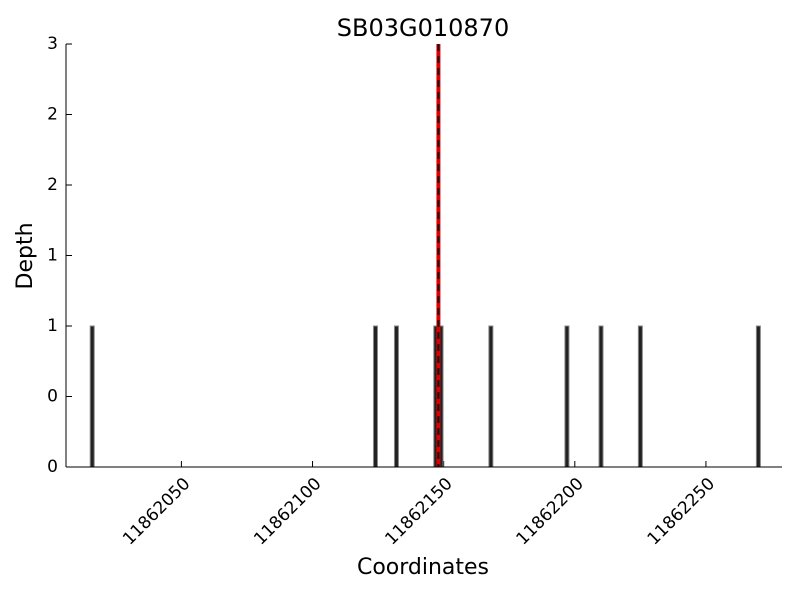  I want to click on x-tick-label: 11862050, so click(156, 511).